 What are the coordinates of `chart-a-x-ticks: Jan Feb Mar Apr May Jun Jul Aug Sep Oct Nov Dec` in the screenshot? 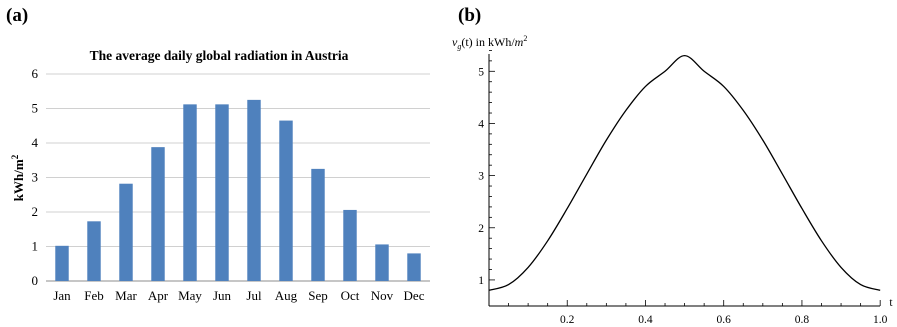 It's located at (238, 295).